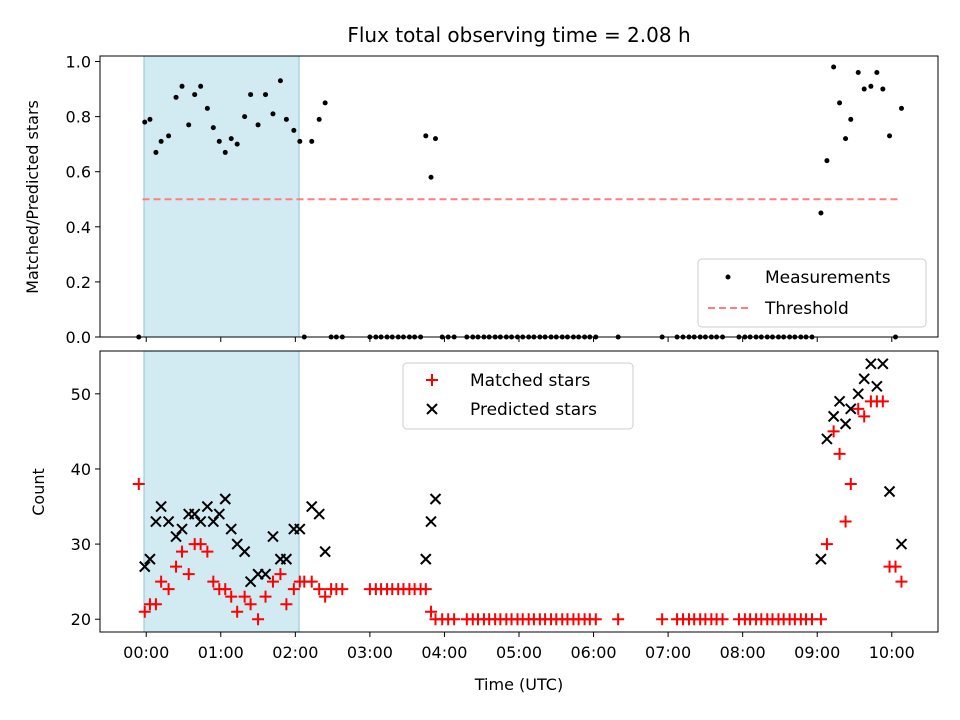 The height and width of the screenshot is (720, 960). I want to click on bottom-legend-box, so click(518, 396).